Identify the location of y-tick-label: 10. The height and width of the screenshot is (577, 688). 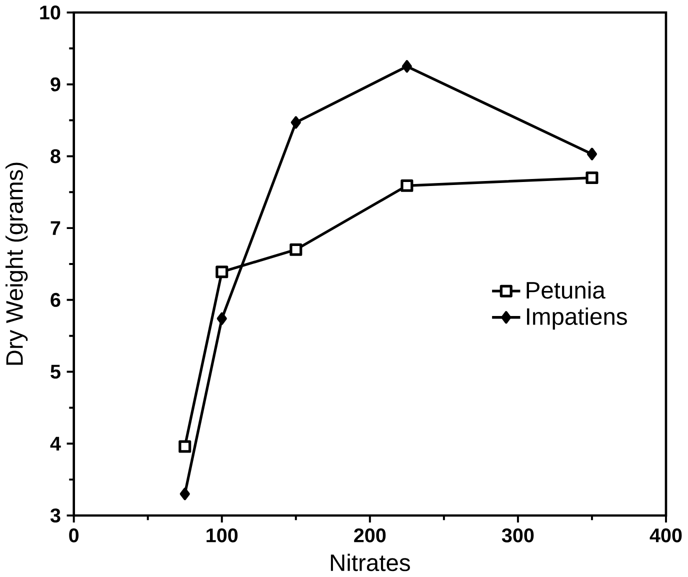
(50, 13).